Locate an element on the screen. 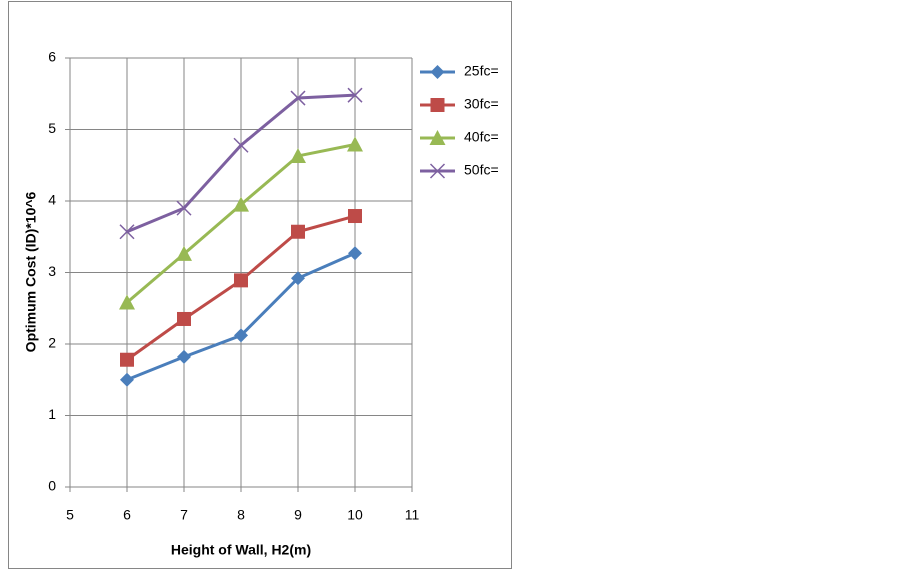  legend-label: 40fc= is located at coordinates (481, 137).